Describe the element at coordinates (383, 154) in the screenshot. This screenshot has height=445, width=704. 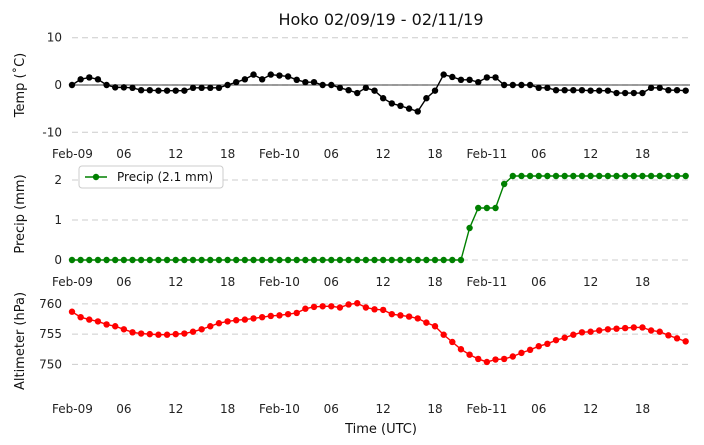
I see `x-tick-label-temp-6: 12` at that location.